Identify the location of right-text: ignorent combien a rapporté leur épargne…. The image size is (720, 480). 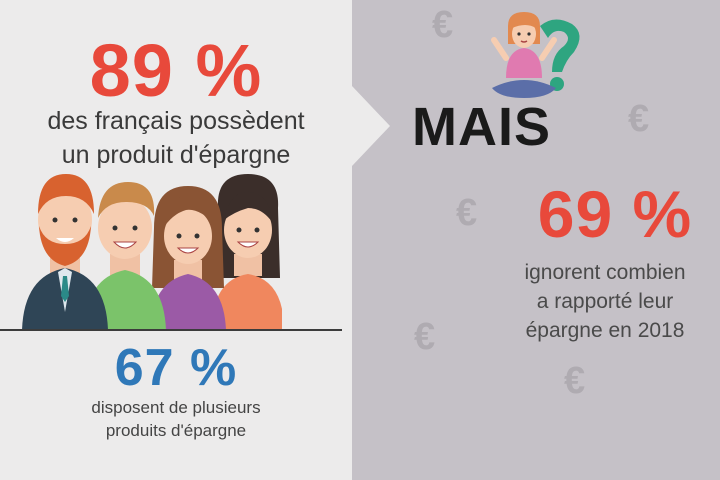
(600, 301).